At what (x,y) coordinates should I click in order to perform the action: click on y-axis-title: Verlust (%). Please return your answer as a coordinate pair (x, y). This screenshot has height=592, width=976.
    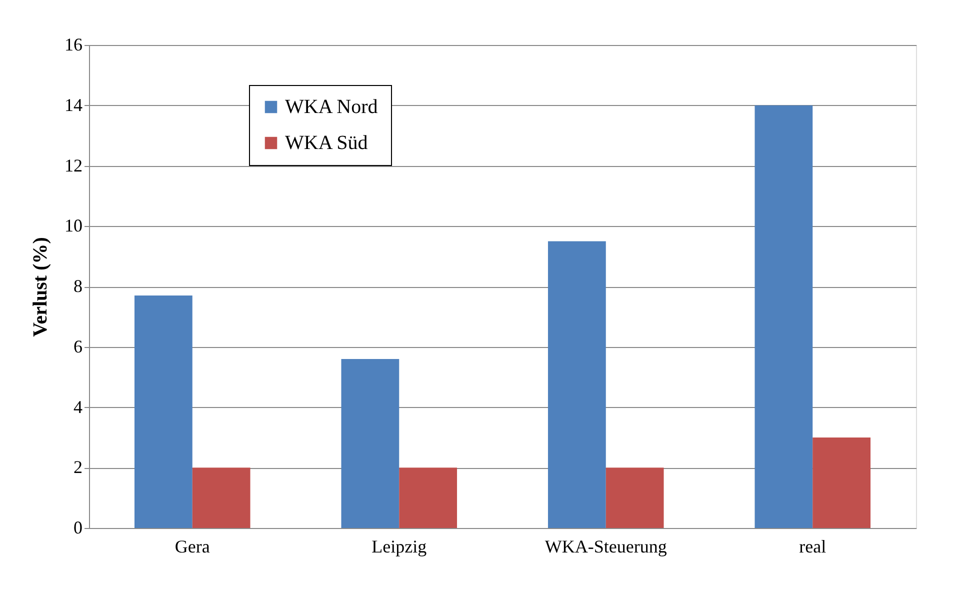
    Looking at the image, I should click on (41, 287).